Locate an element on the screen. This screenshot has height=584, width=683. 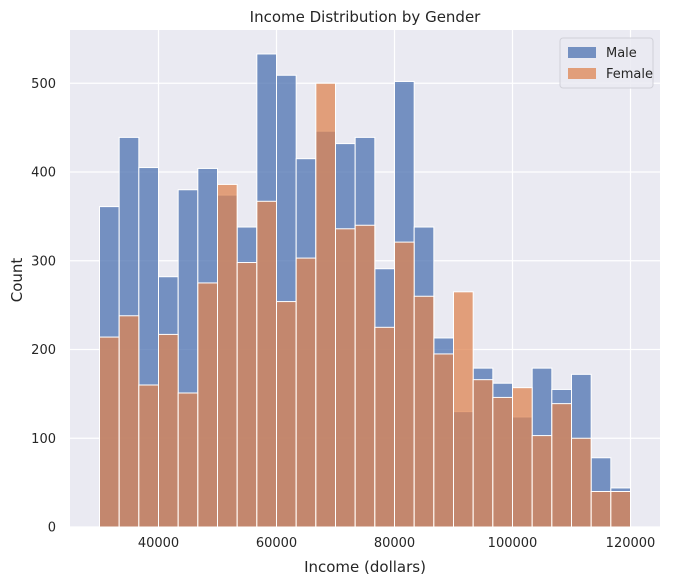
x-tick-label-0: 40000 is located at coordinates (158, 543).